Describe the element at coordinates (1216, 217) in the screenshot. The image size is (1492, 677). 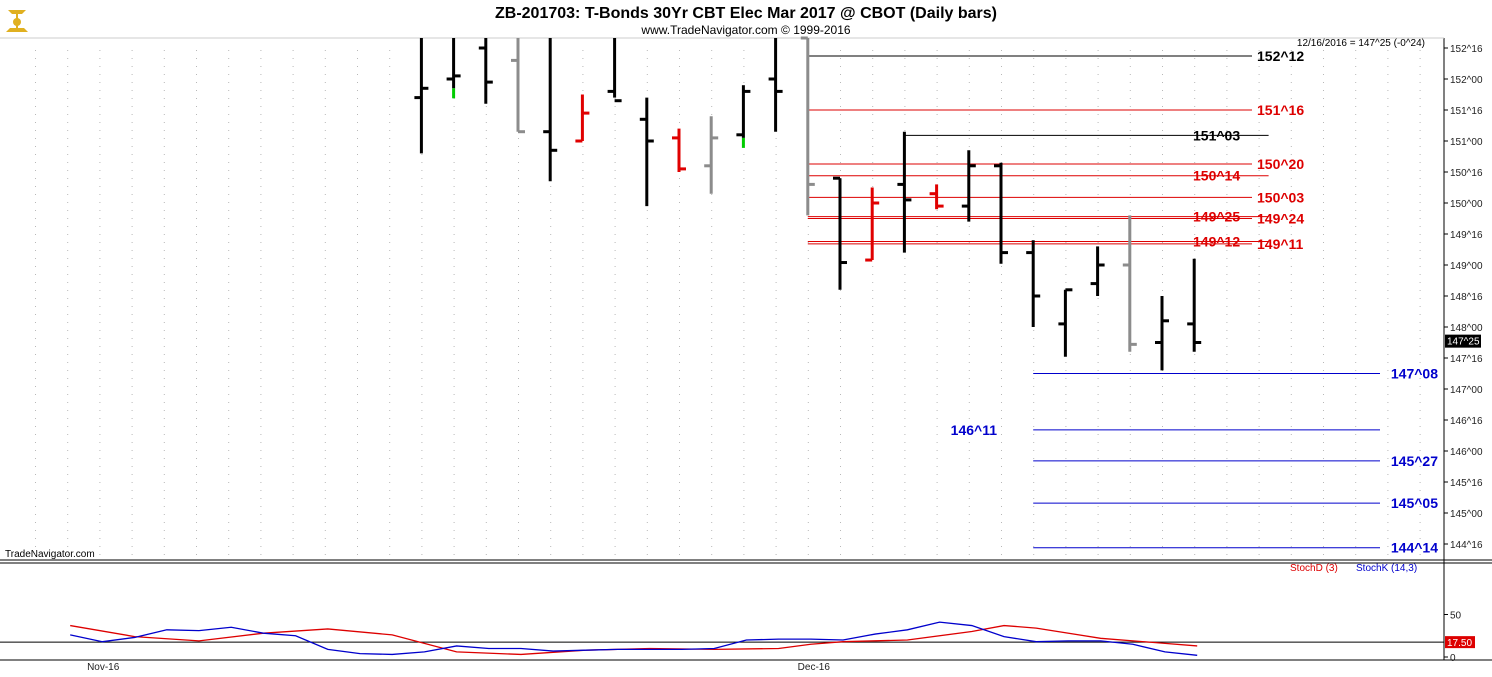
I see `level-label: 149^25` at that location.